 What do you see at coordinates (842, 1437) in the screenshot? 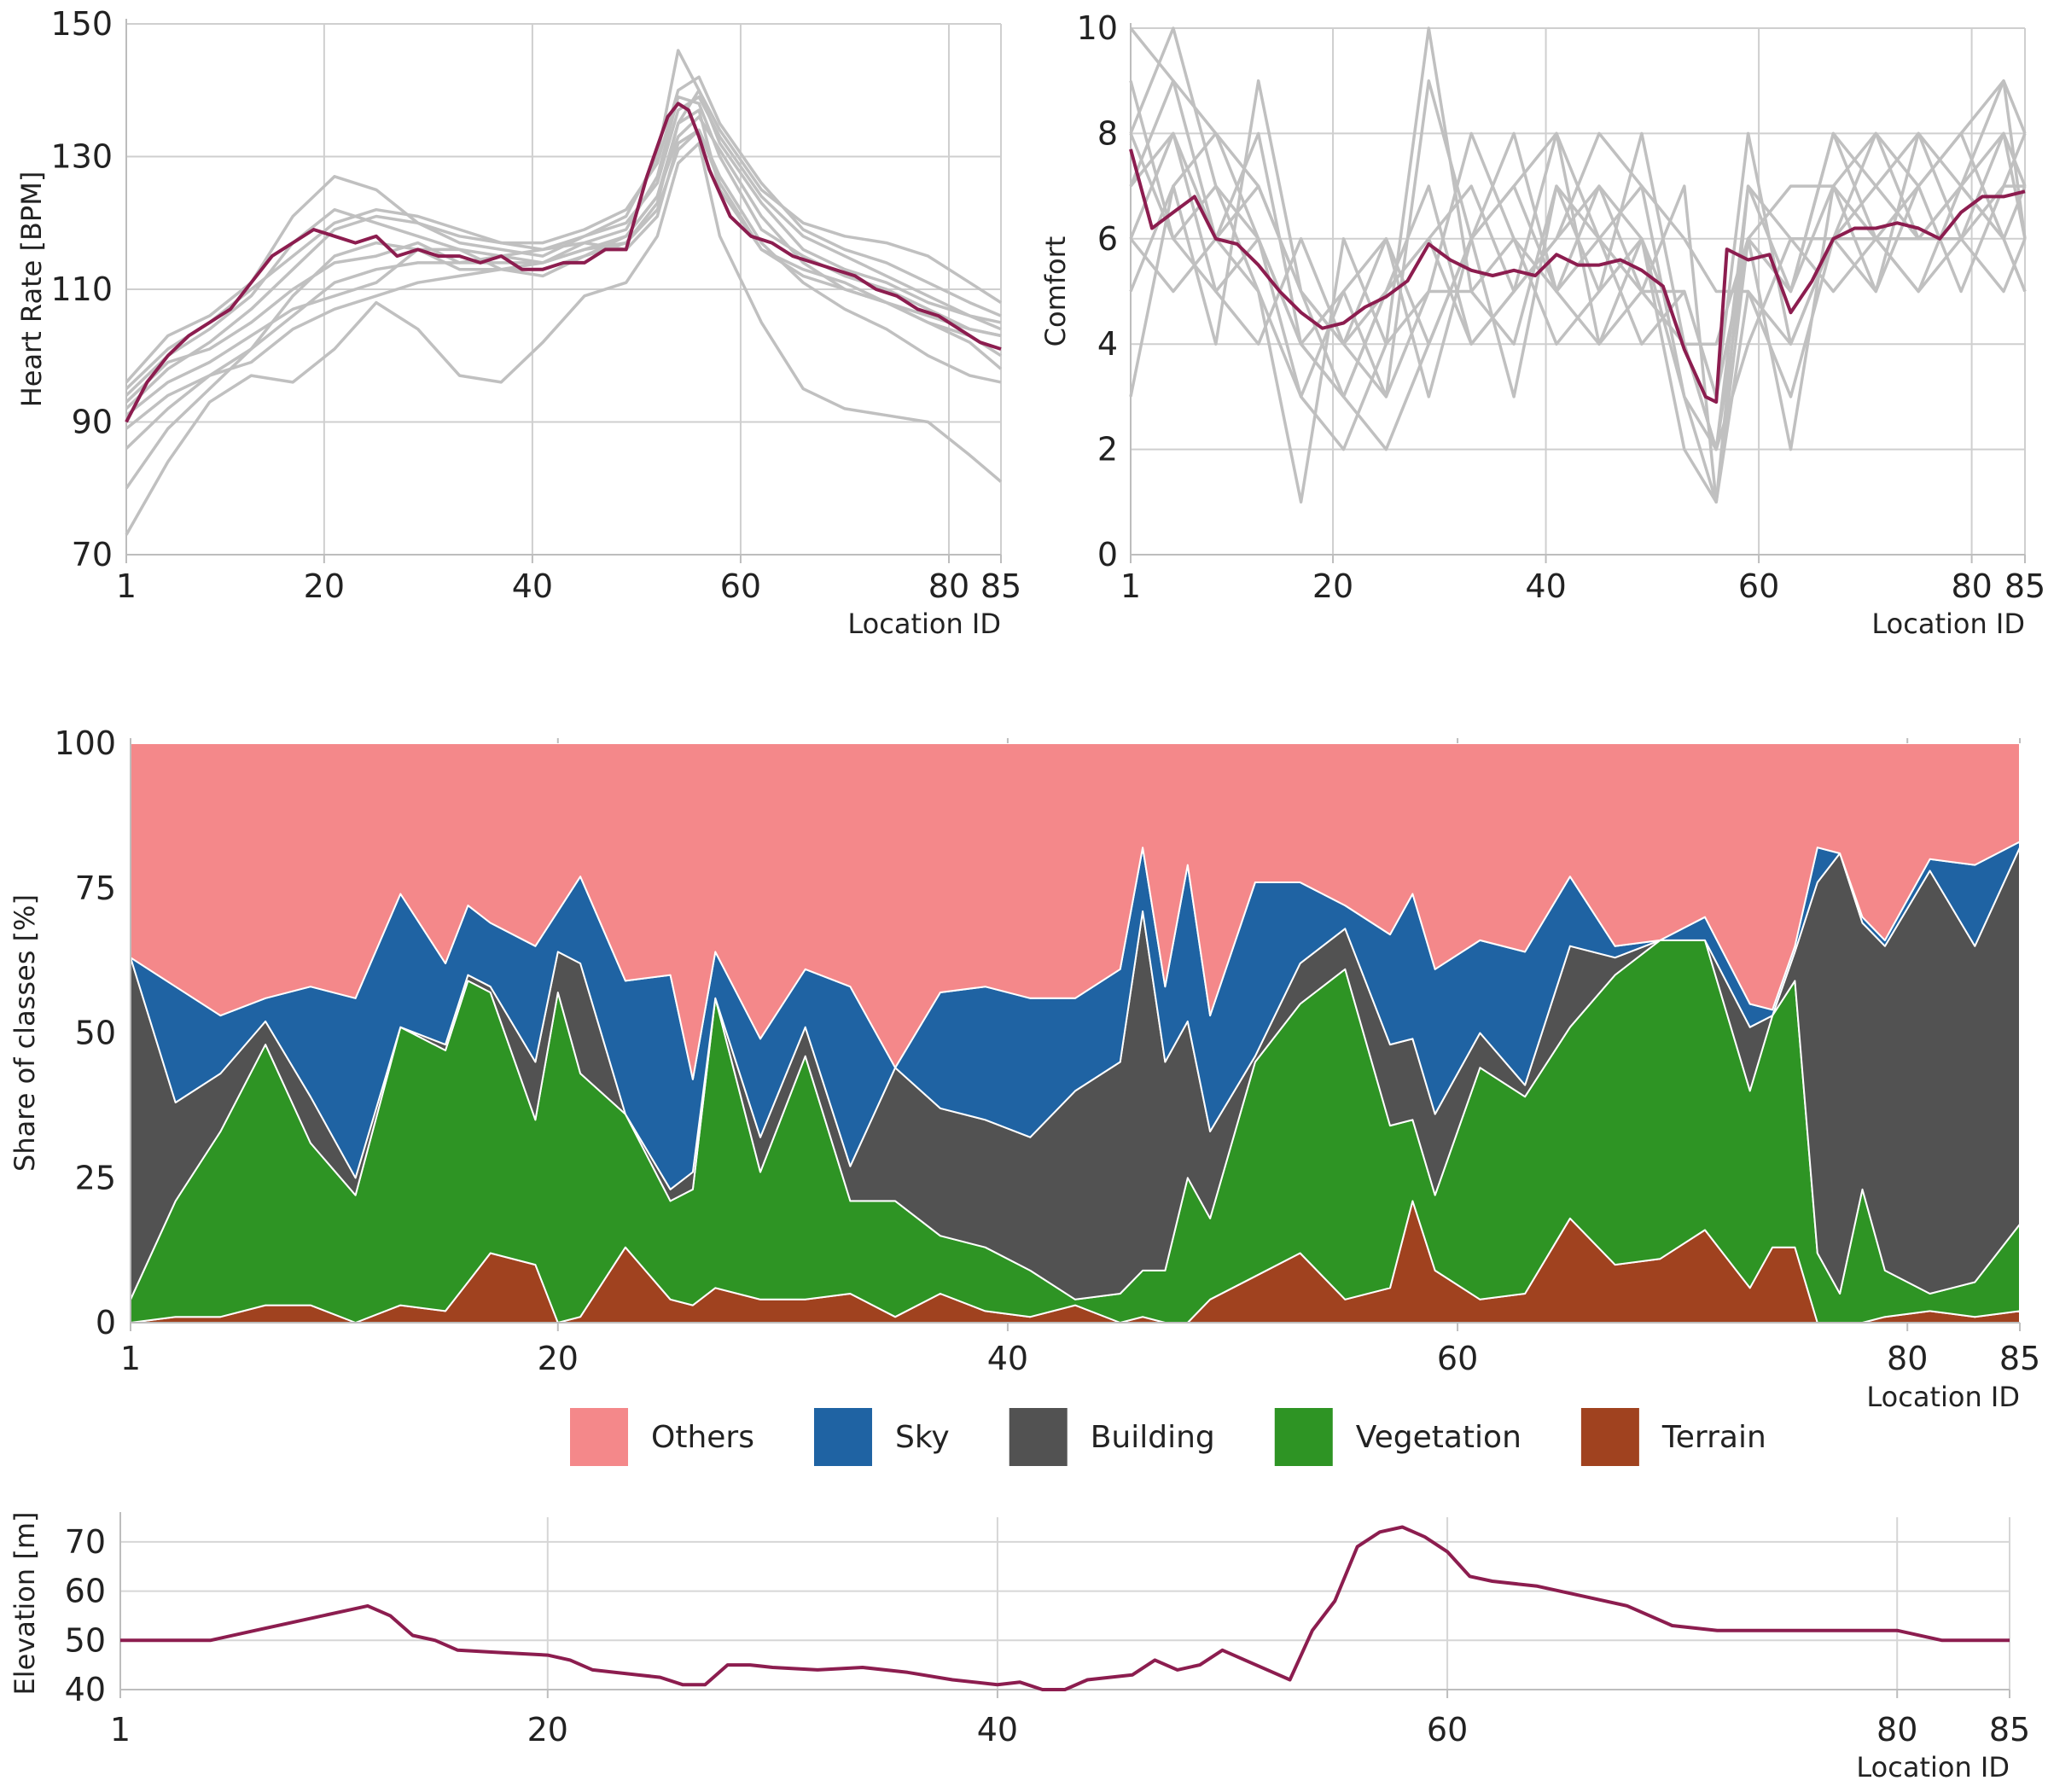
I see `legend-swatch-sky` at bounding box center [842, 1437].